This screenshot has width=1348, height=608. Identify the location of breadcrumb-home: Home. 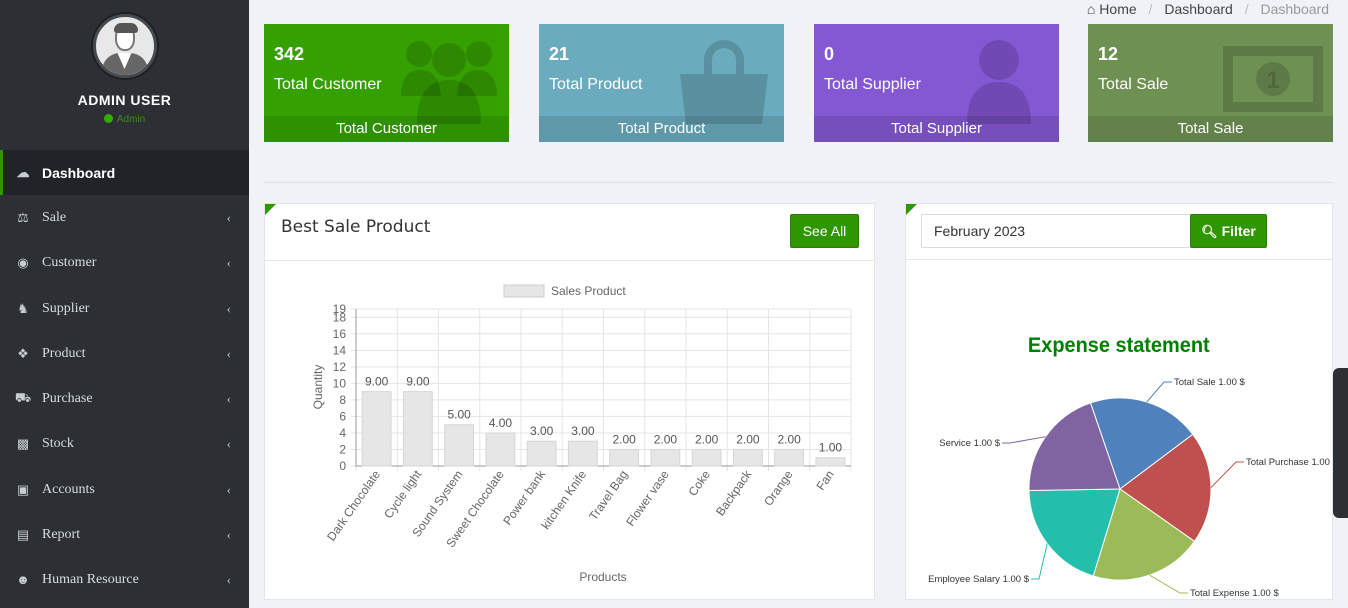
(1118, 9).